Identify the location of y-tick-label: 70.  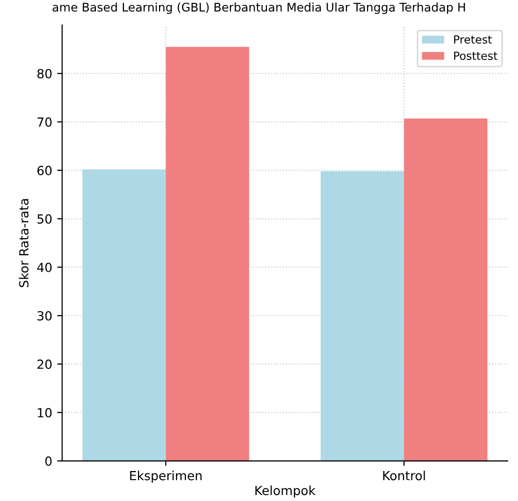
(45, 122).